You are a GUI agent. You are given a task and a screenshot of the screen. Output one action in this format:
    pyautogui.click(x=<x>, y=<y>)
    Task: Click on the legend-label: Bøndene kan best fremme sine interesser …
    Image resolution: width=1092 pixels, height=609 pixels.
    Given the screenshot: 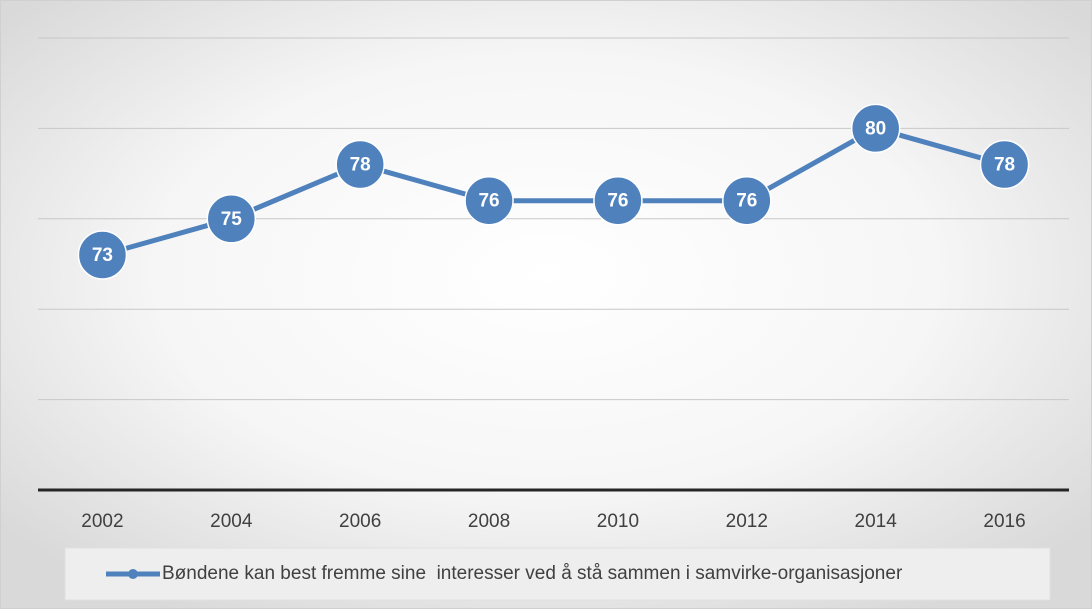 What is the action you would take?
    pyautogui.click(x=532, y=573)
    